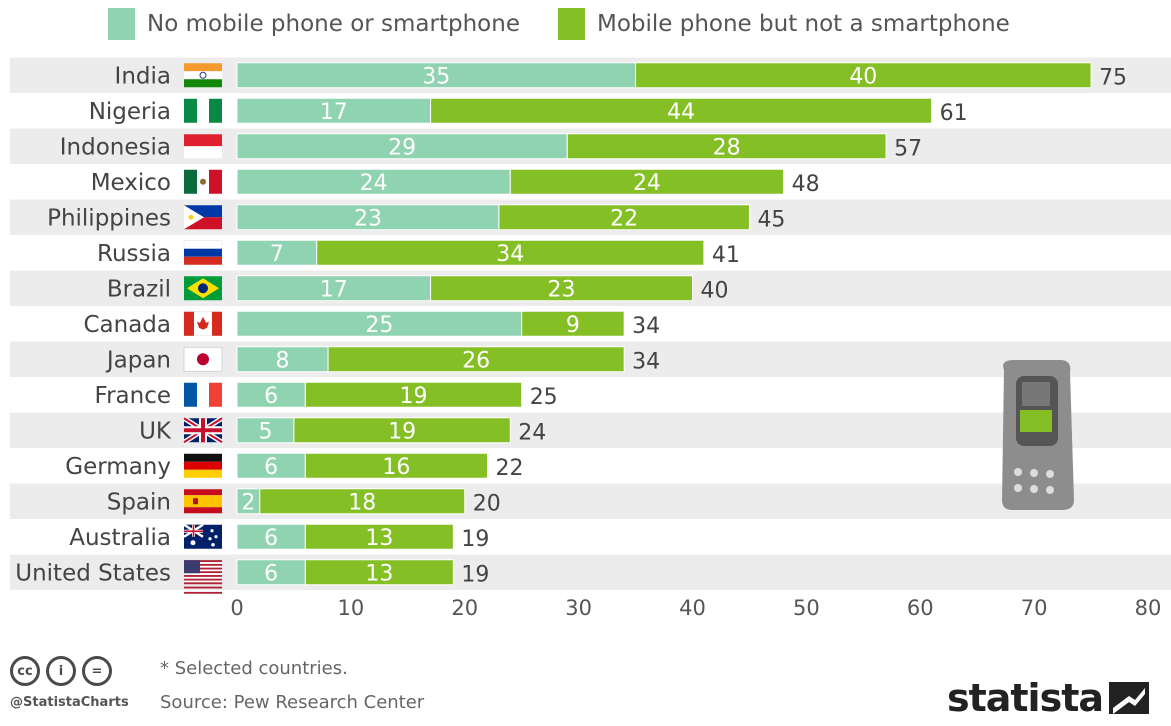 Image resolution: width=1171 pixels, height=726 pixels. I want to click on bar-brazil-s0, so click(334, 288).